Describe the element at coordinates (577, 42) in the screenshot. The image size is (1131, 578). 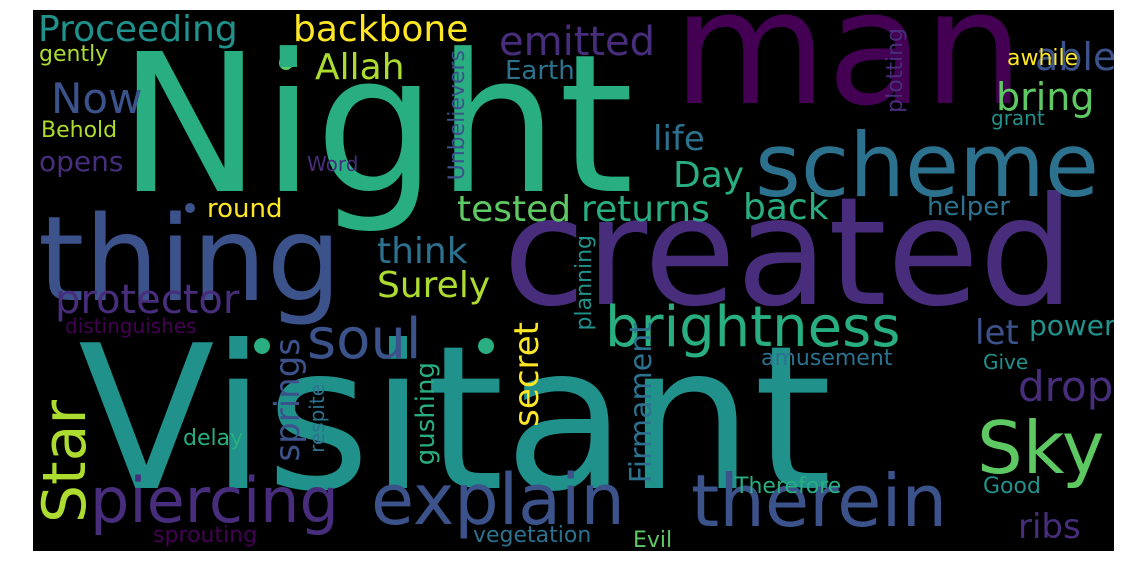
I see `word-emitted: emitted` at that location.